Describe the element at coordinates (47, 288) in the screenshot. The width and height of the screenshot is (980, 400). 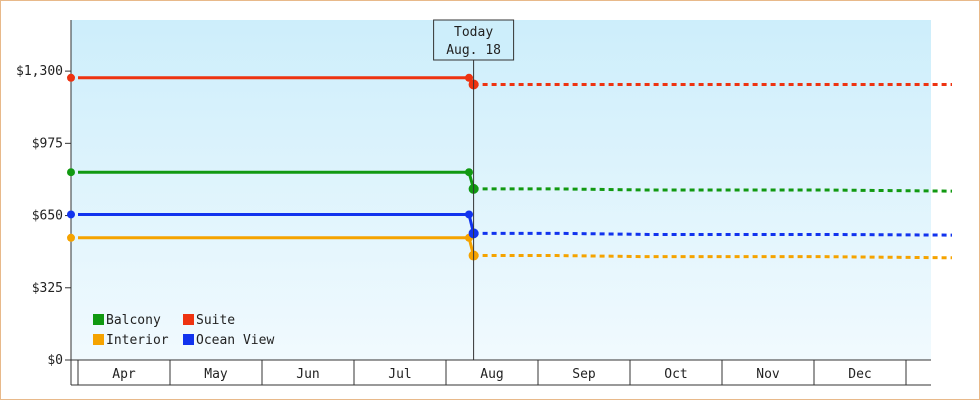
I see `y-tick-label: $325` at that location.